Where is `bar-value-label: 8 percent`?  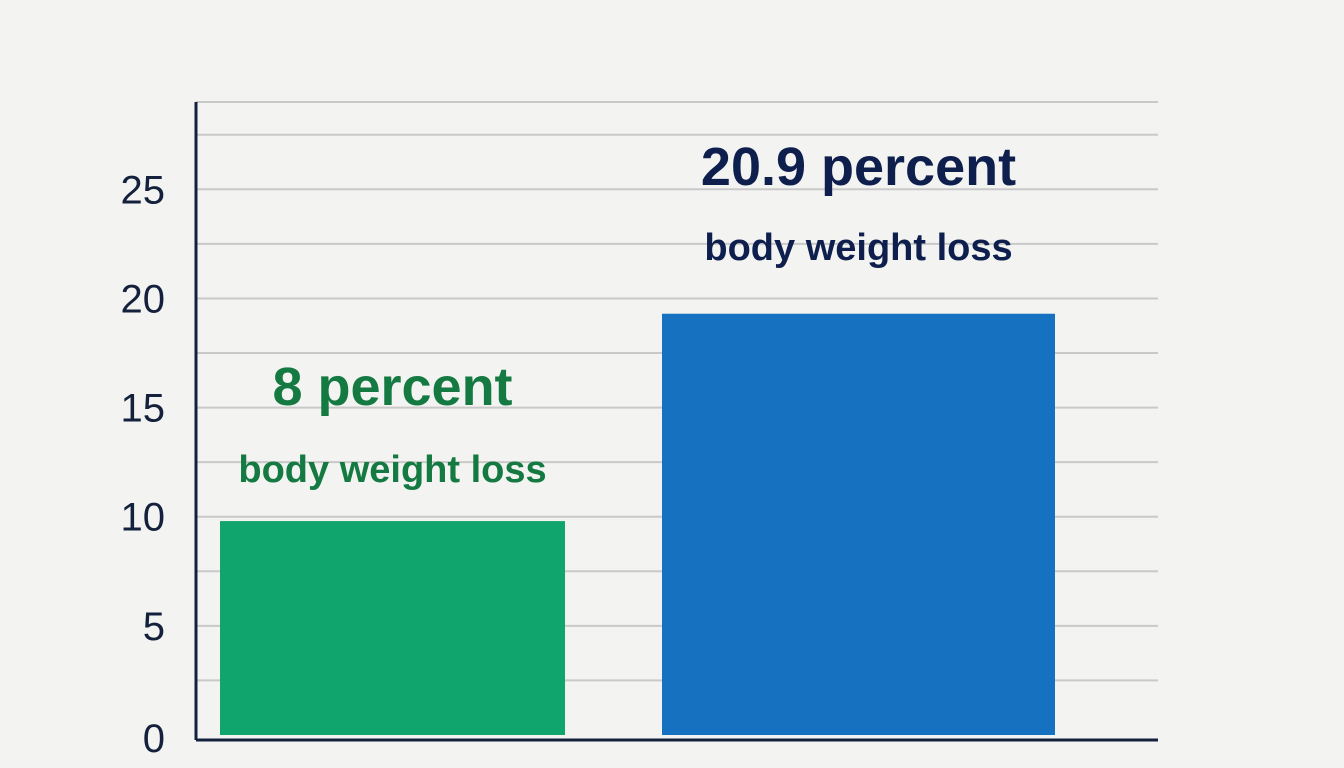
bar-value-label: 8 percent is located at coordinates (392, 387).